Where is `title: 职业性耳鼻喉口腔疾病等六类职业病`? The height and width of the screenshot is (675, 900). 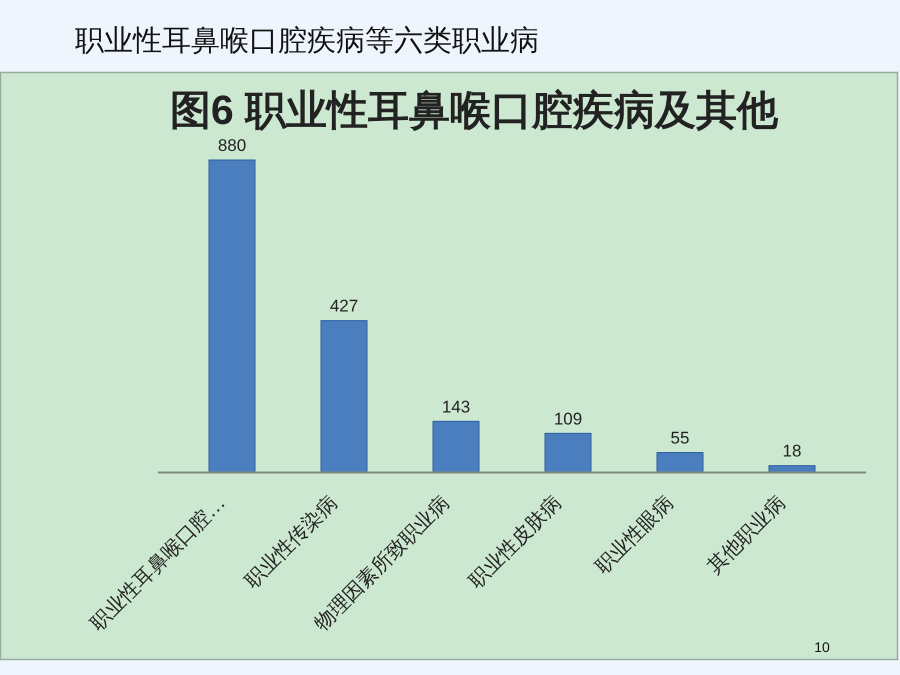
title: 职业性耳鼻喉口腔疾病等六类职业病 is located at coordinates (307, 41).